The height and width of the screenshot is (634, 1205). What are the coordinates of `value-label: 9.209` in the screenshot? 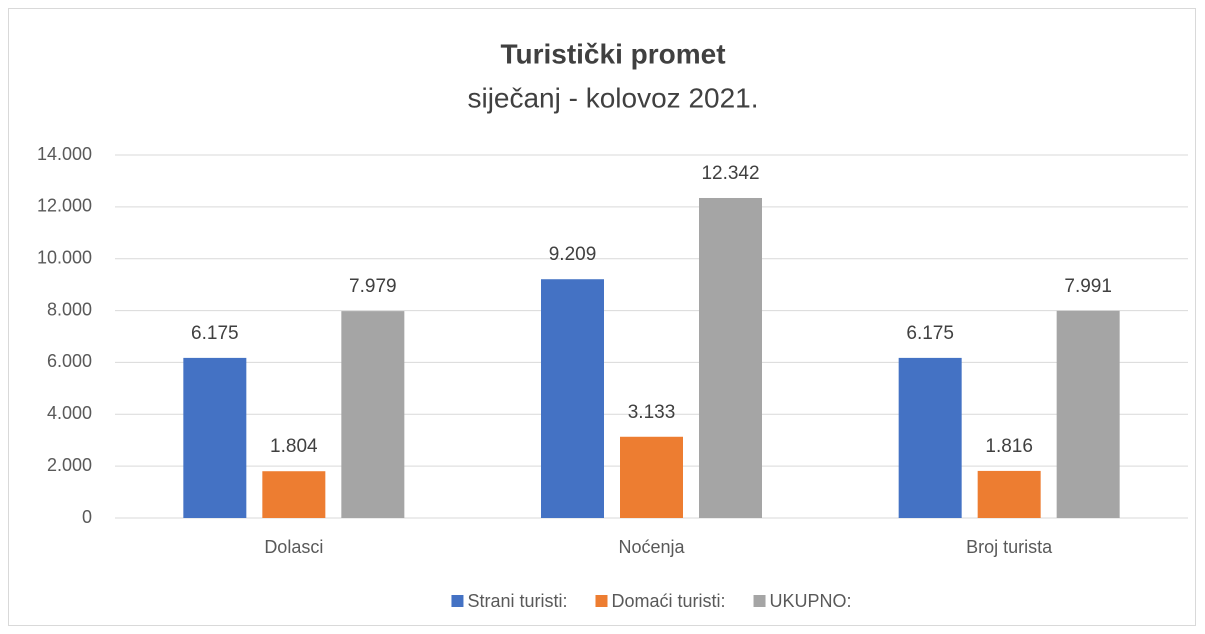 It's located at (573, 254).